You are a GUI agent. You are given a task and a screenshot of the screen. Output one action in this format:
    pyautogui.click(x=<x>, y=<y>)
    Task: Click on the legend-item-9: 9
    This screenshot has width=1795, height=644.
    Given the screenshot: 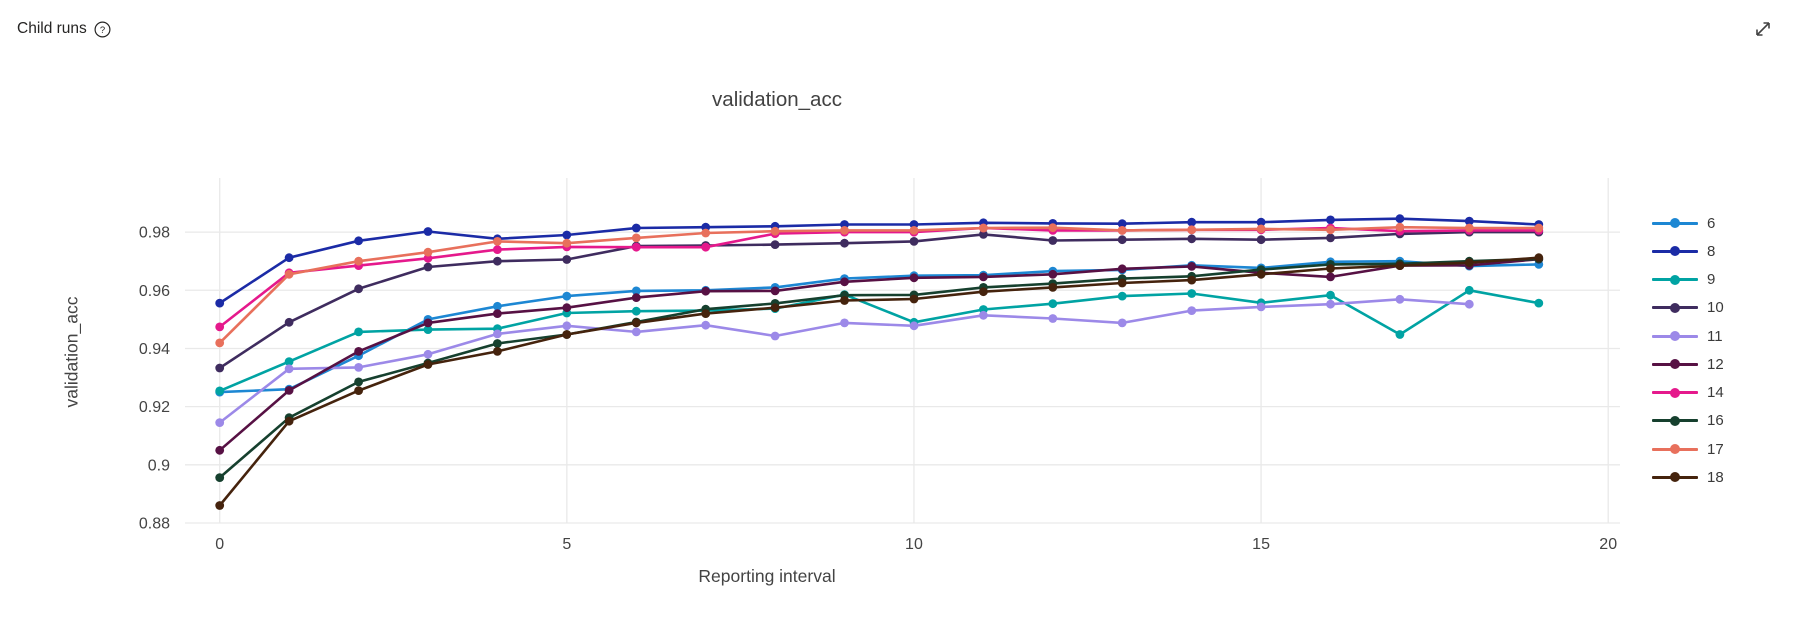 What is the action you would take?
    pyautogui.click(x=1688, y=280)
    